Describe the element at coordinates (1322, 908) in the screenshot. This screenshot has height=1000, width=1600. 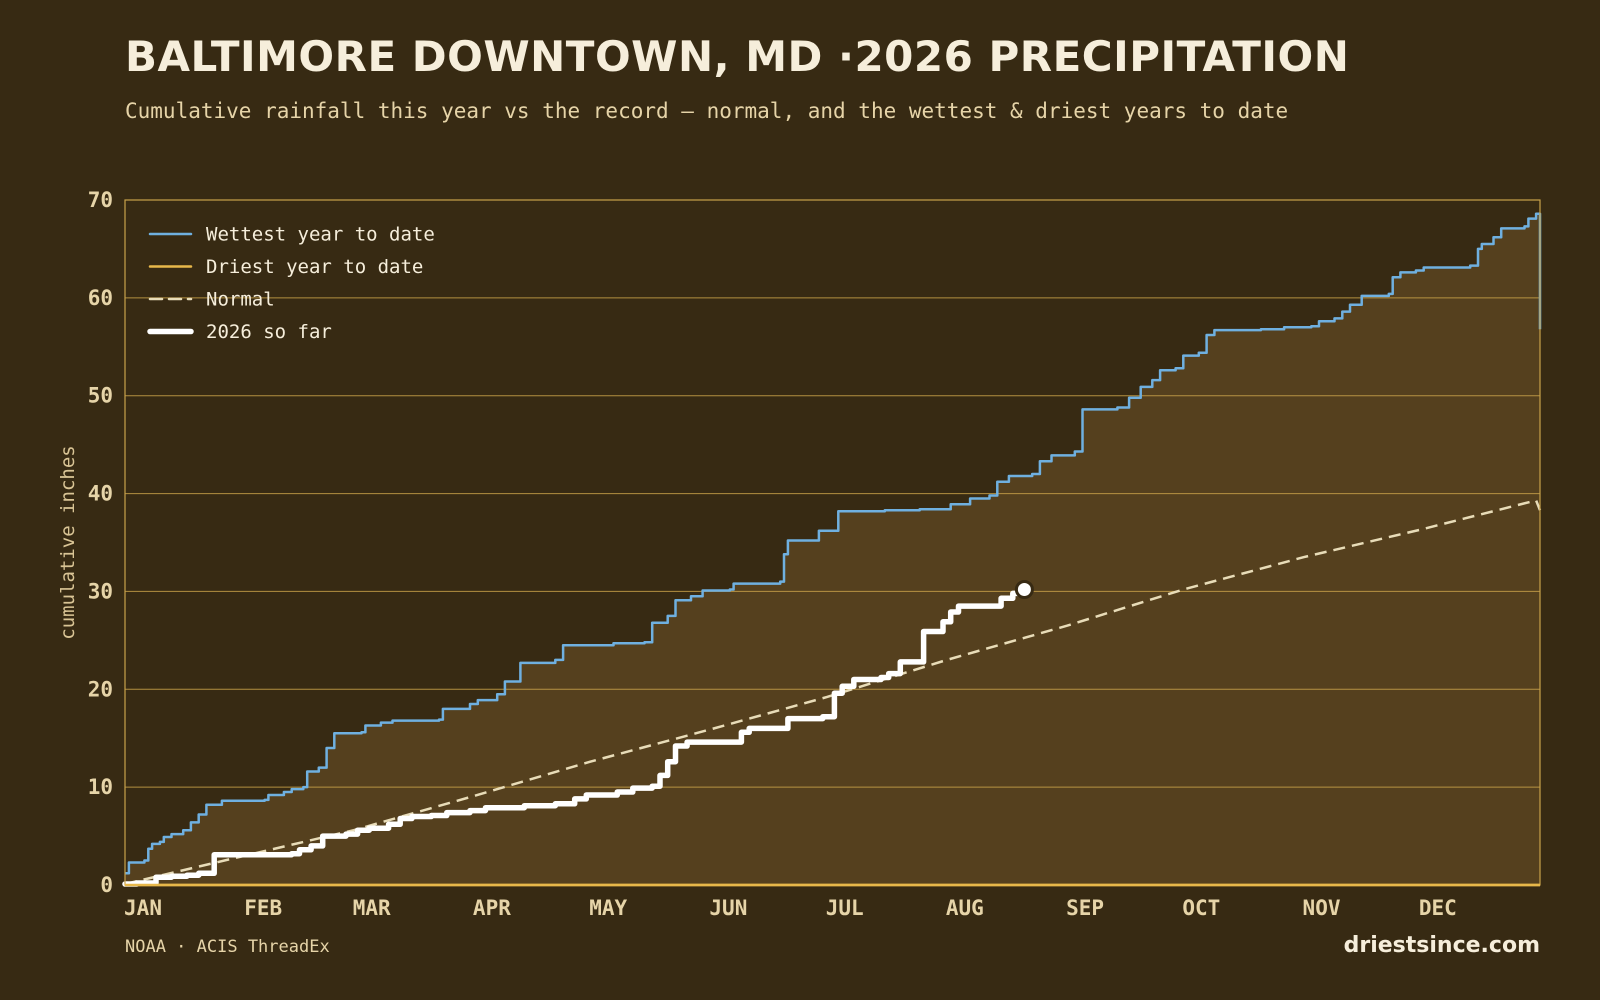
I see `x-tick-label: NOV` at that location.